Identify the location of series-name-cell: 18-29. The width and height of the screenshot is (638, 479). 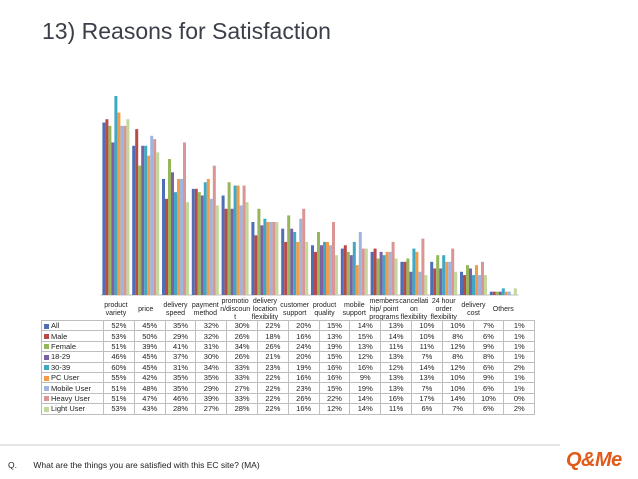
(72, 357).